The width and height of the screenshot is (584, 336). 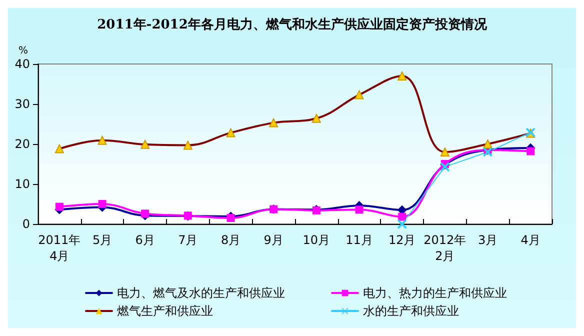 What do you see at coordinates (488, 240) in the screenshot?
I see `x-tick-label: 3月` at bounding box center [488, 240].